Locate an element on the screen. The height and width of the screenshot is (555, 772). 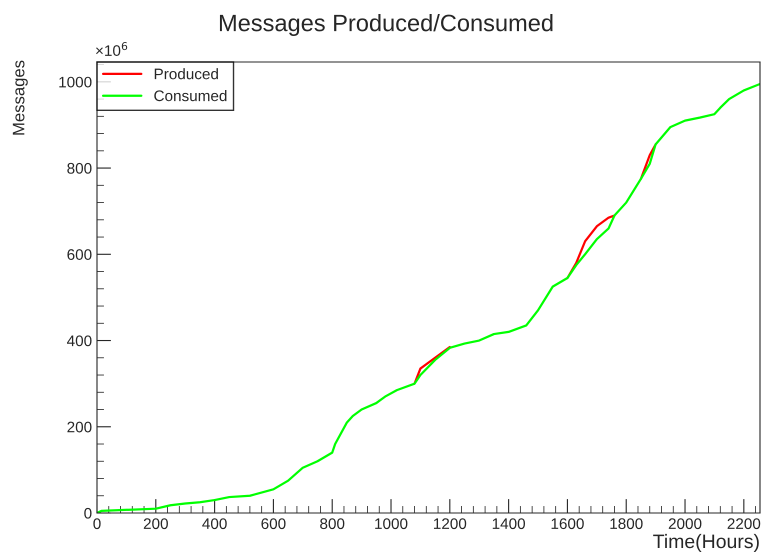
chart-title: Messages Produced/Consumed is located at coordinates (386, 25).